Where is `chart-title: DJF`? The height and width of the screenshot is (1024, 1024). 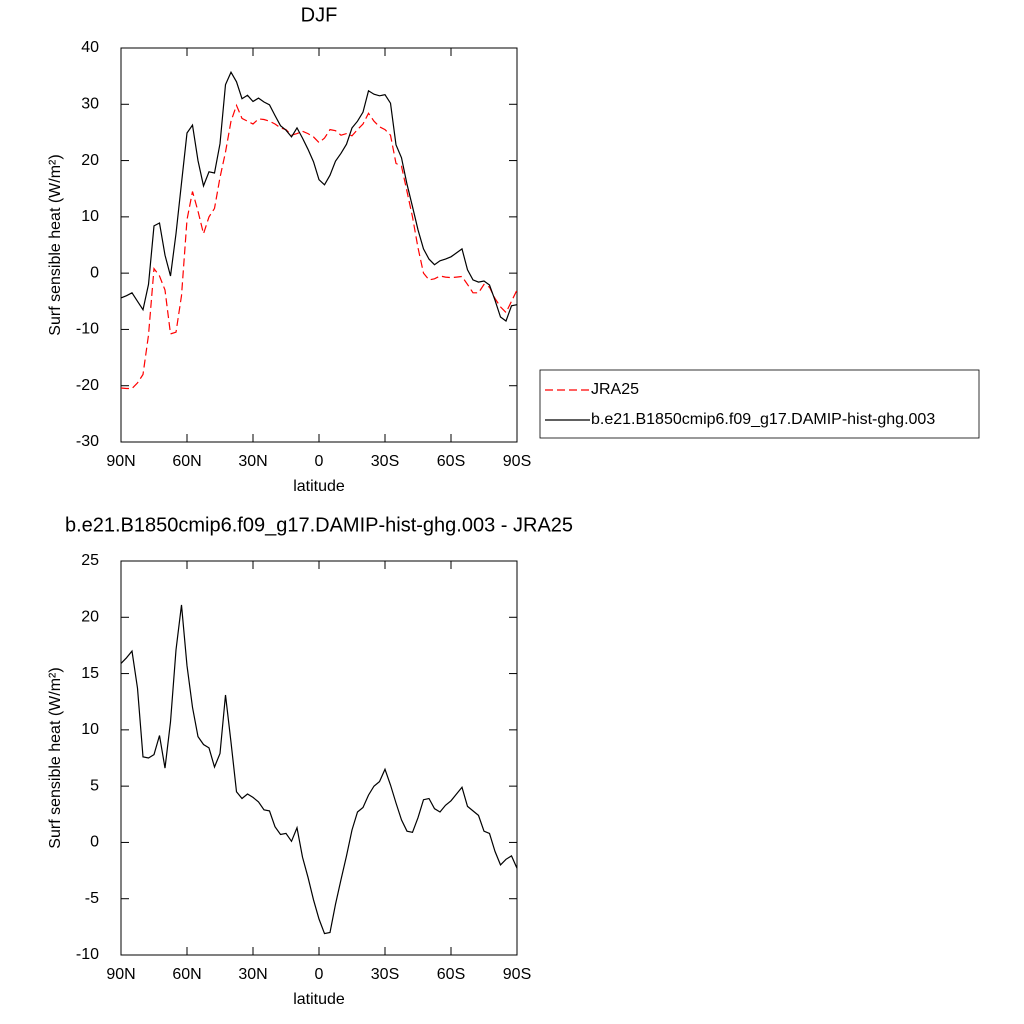 chart-title: DJF is located at coordinates (319, 15).